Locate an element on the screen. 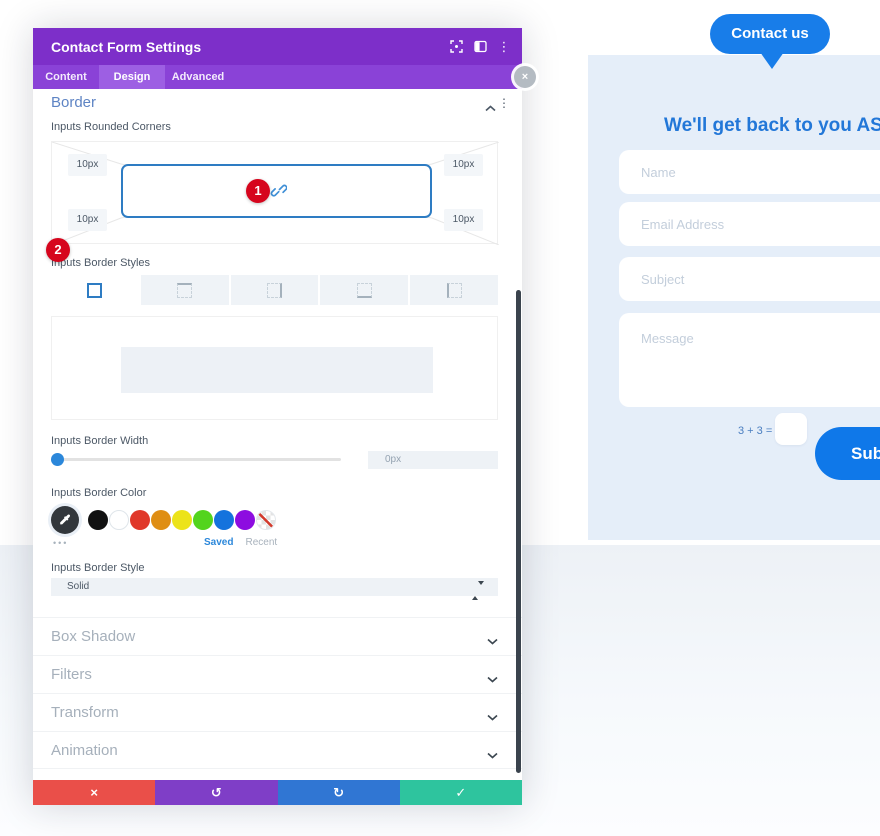 This screenshot has width=880, height=836. email-field is located at coordinates (749, 224).